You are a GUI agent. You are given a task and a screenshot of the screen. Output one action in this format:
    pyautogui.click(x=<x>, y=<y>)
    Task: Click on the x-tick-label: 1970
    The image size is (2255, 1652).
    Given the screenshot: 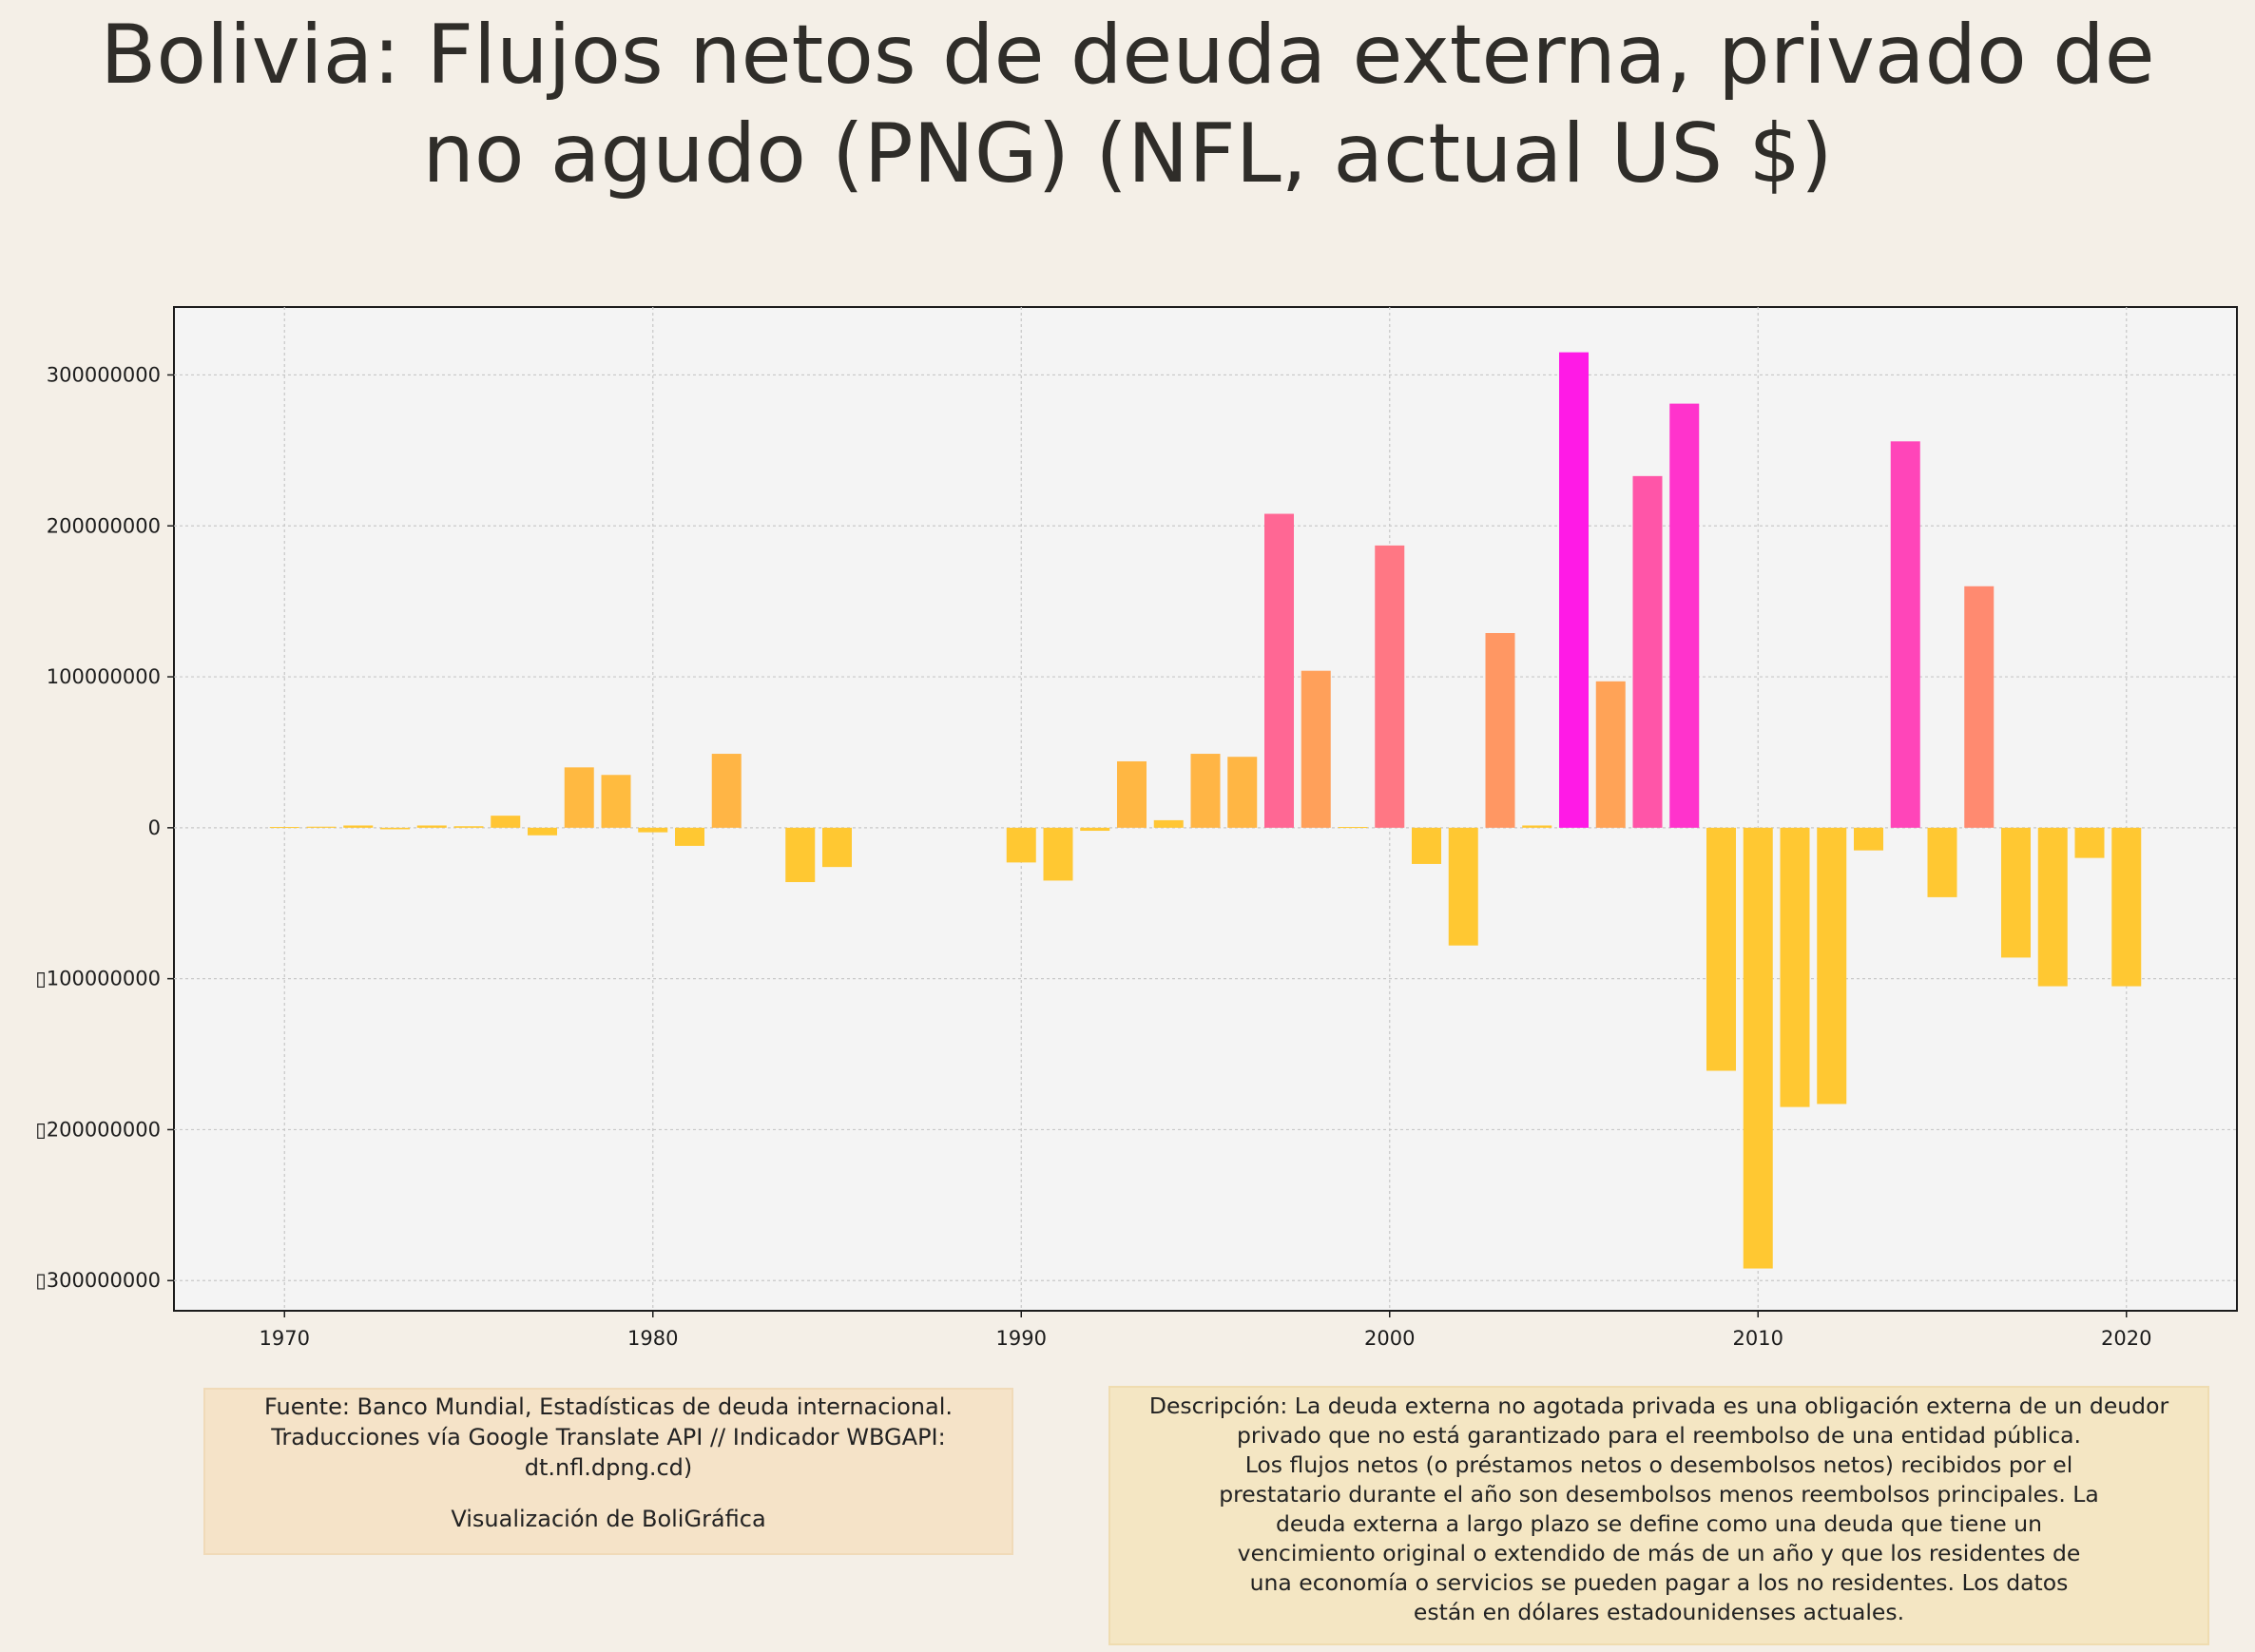 What is the action you would take?
    pyautogui.click(x=285, y=1338)
    